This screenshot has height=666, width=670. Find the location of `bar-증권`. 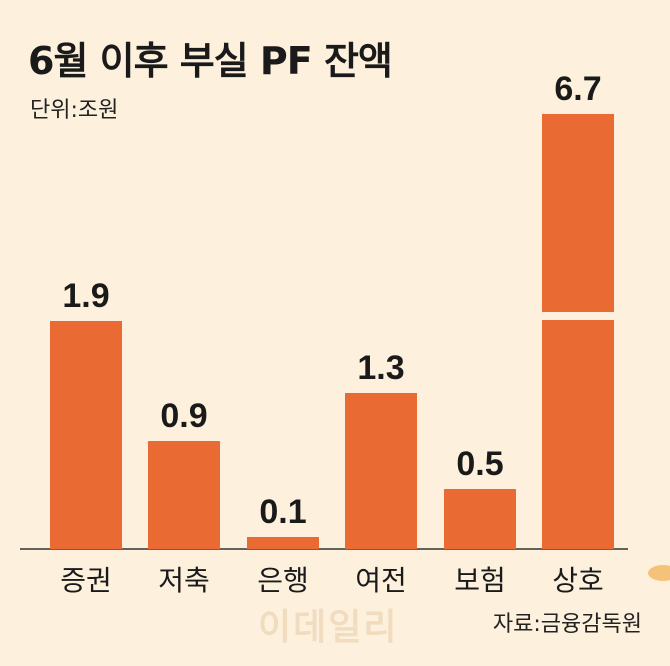

bar-증권 is located at coordinates (86, 435).